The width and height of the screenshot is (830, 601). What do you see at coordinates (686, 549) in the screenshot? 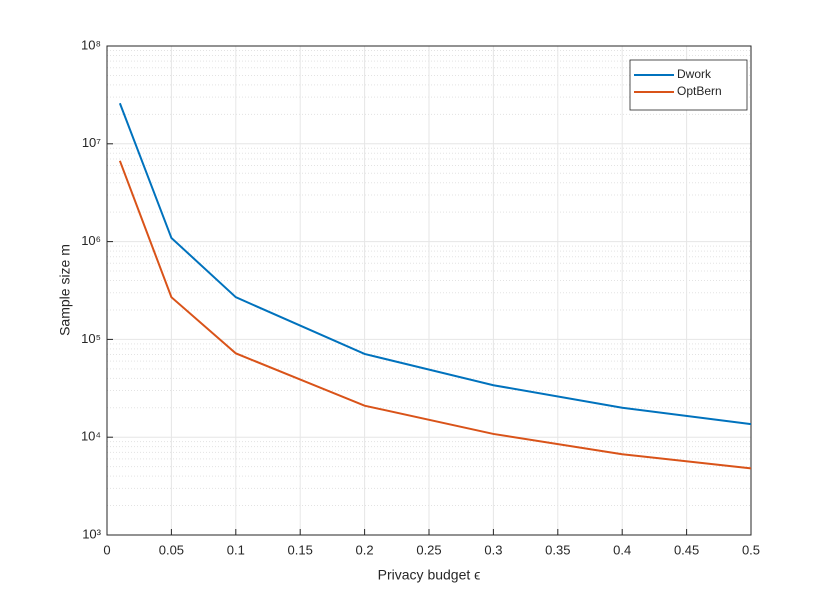
I see `x-tick-label: 0.45` at bounding box center [686, 549].